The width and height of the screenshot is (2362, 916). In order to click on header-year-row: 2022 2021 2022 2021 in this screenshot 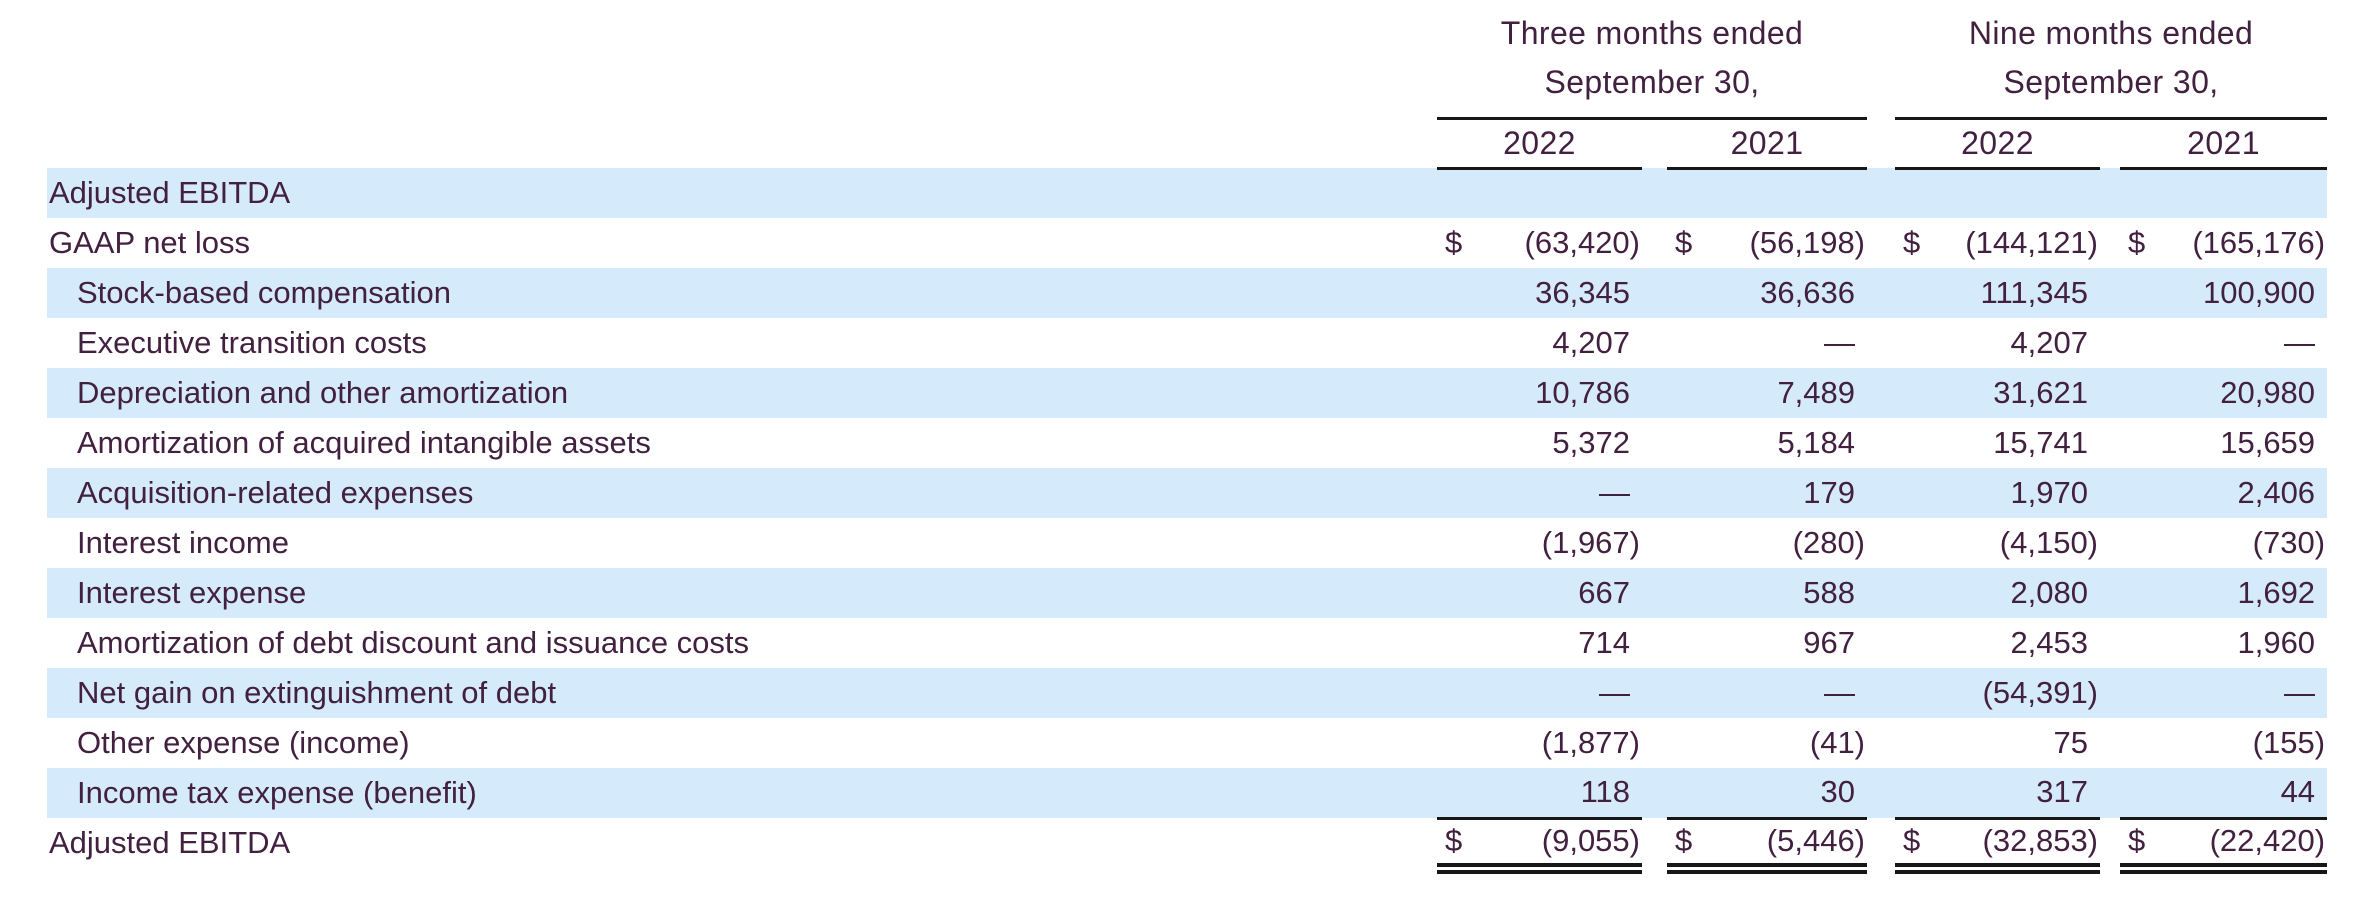, I will do `click(1187, 144)`.